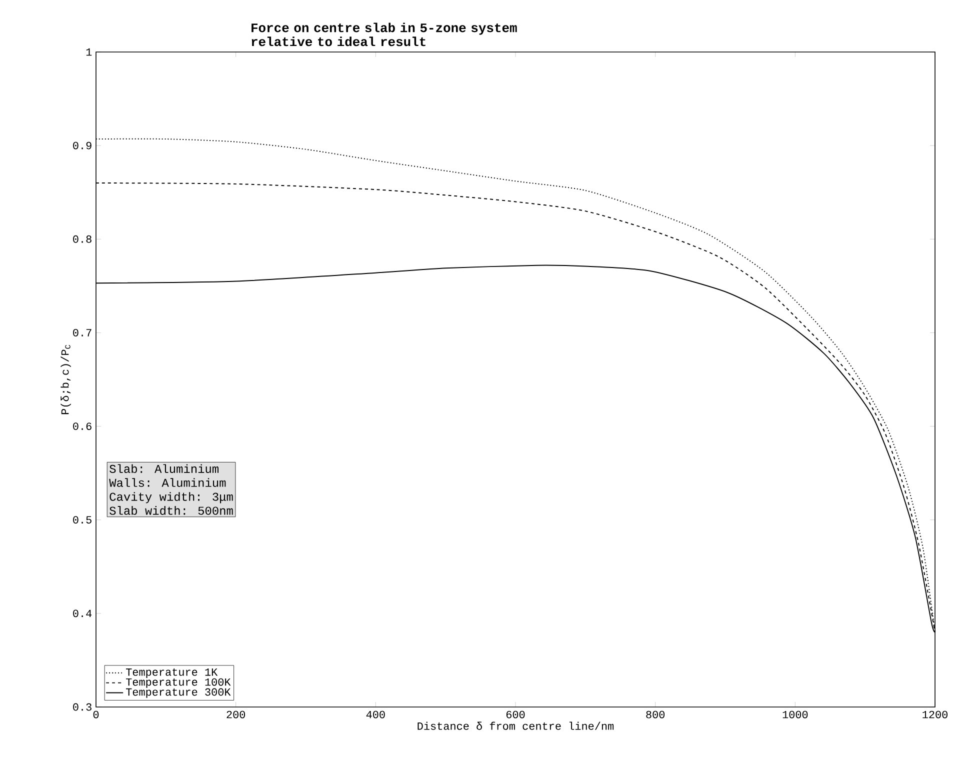 The width and height of the screenshot is (955, 761). Describe the element at coordinates (516, 726) in the screenshot. I see `x-axis-title: Distance δ from centre line/nm` at that location.